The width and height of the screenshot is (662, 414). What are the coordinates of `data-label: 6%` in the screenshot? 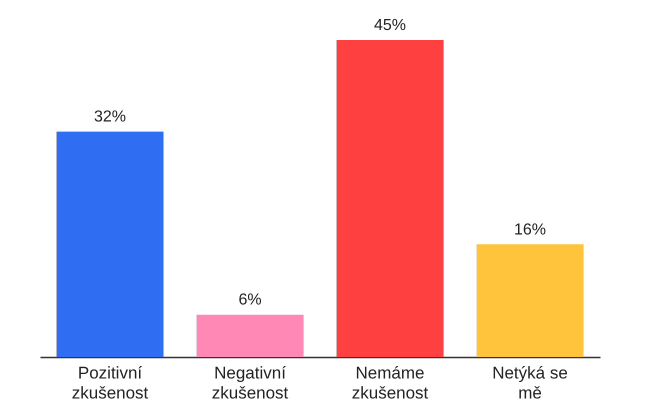 It's located at (250, 300).